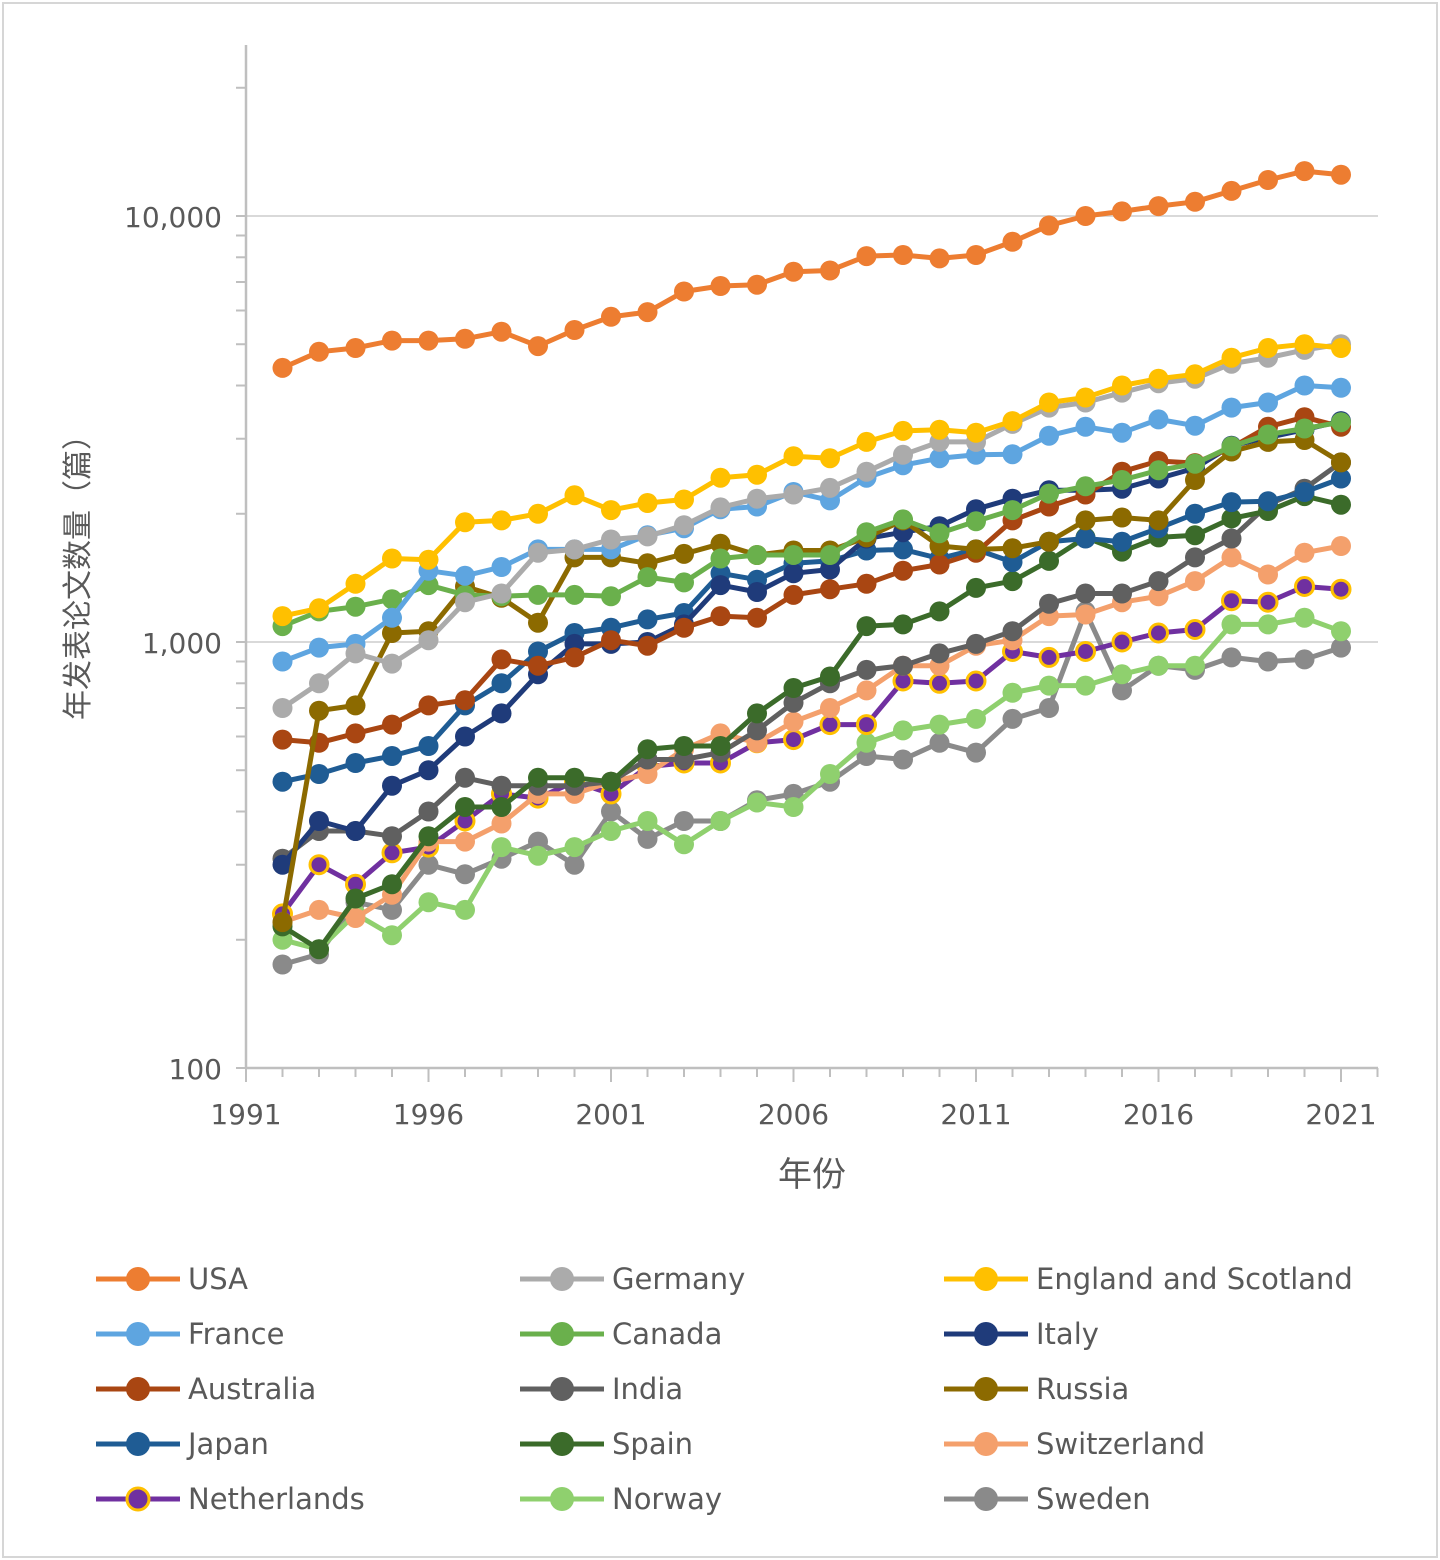 The image size is (1440, 1560). I want to click on x-tick-label: 2011, so click(975, 1114).